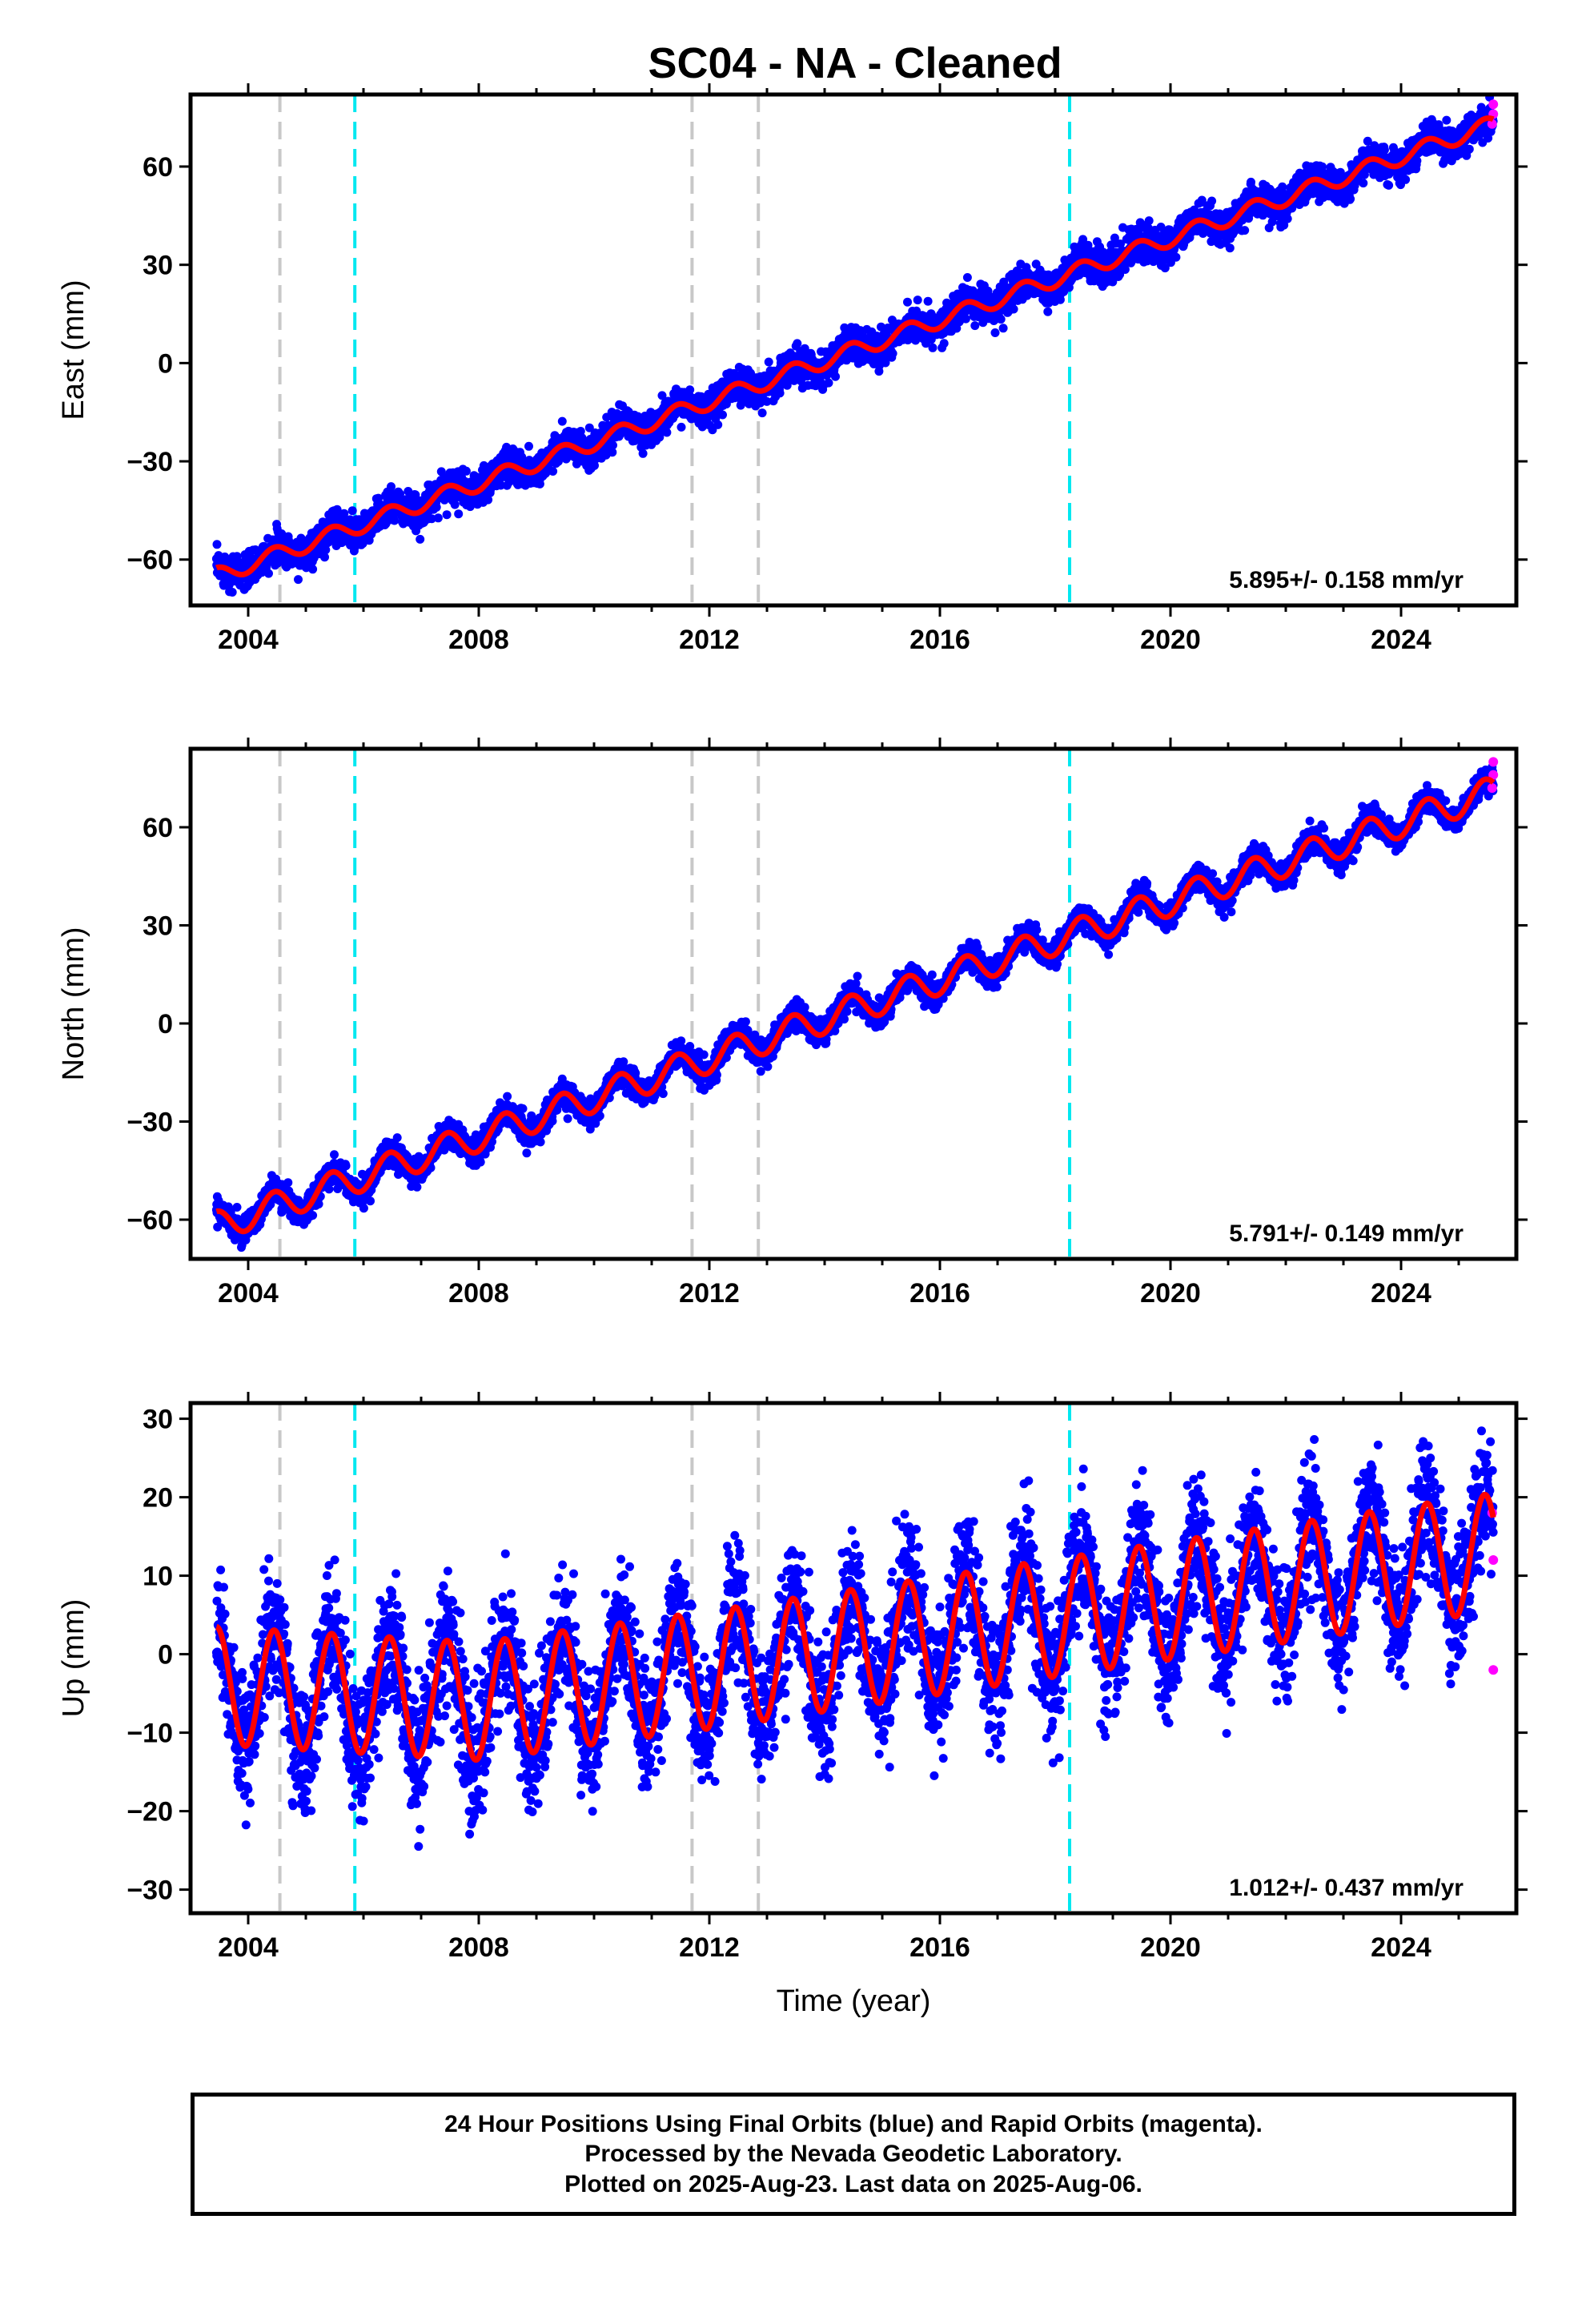 The width and height of the screenshot is (1582, 2324). Describe the element at coordinates (249, 640) in the screenshot. I see `x-tick-label: 2004` at that location.